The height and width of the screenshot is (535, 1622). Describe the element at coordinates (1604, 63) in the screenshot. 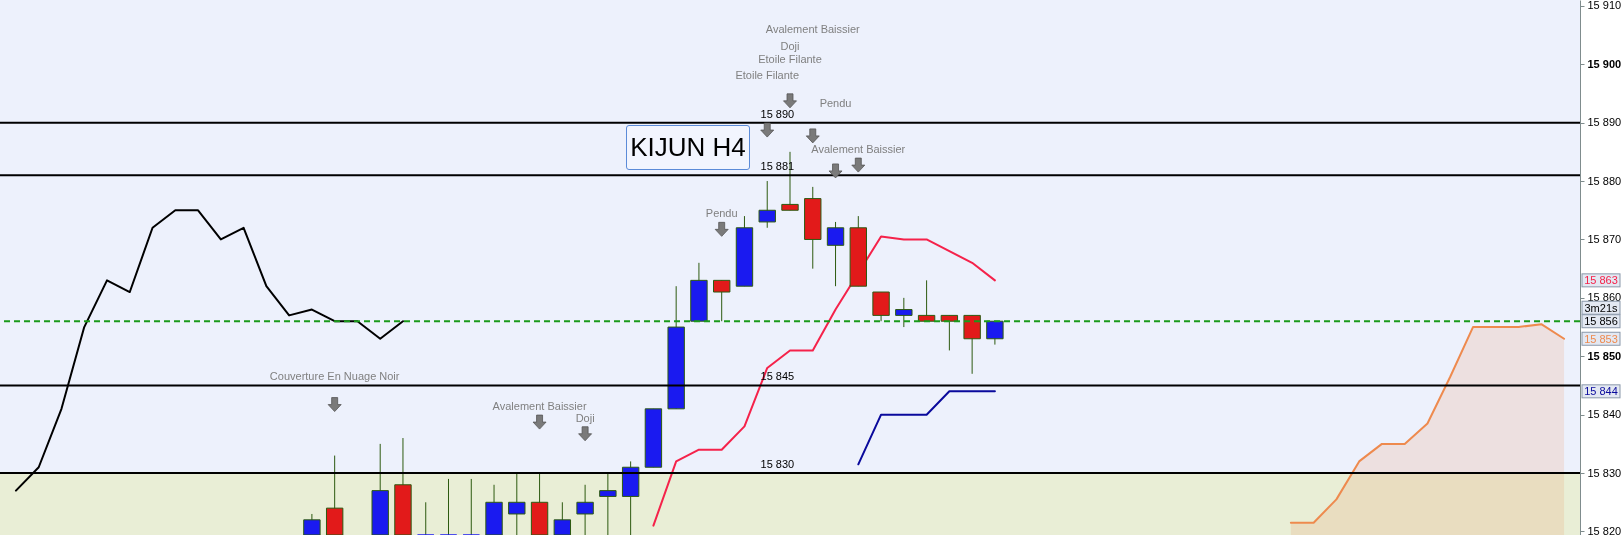

I see `y-tick-label: 15 900` at that location.